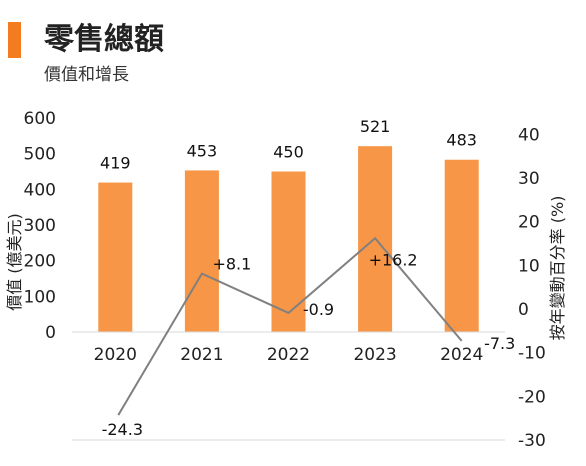  What do you see at coordinates (201, 355) in the screenshot?
I see `x-tick-label: 2021` at bounding box center [201, 355].